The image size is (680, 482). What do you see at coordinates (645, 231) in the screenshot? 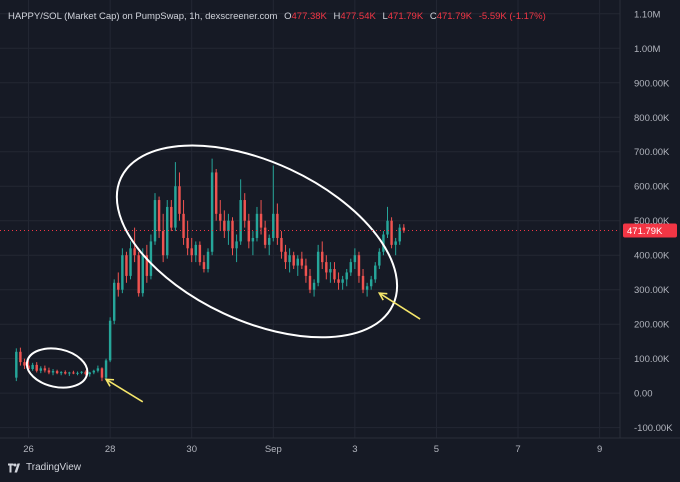
I see `last-price-label: 471.79K` at bounding box center [645, 231].